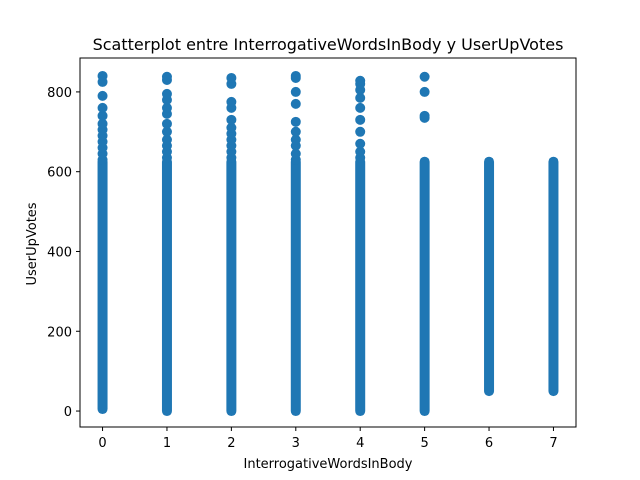  What do you see at coordinates (68, 412) in the screenshot?
I see `y-tick-label: 0` at bounding box center [68, 412].